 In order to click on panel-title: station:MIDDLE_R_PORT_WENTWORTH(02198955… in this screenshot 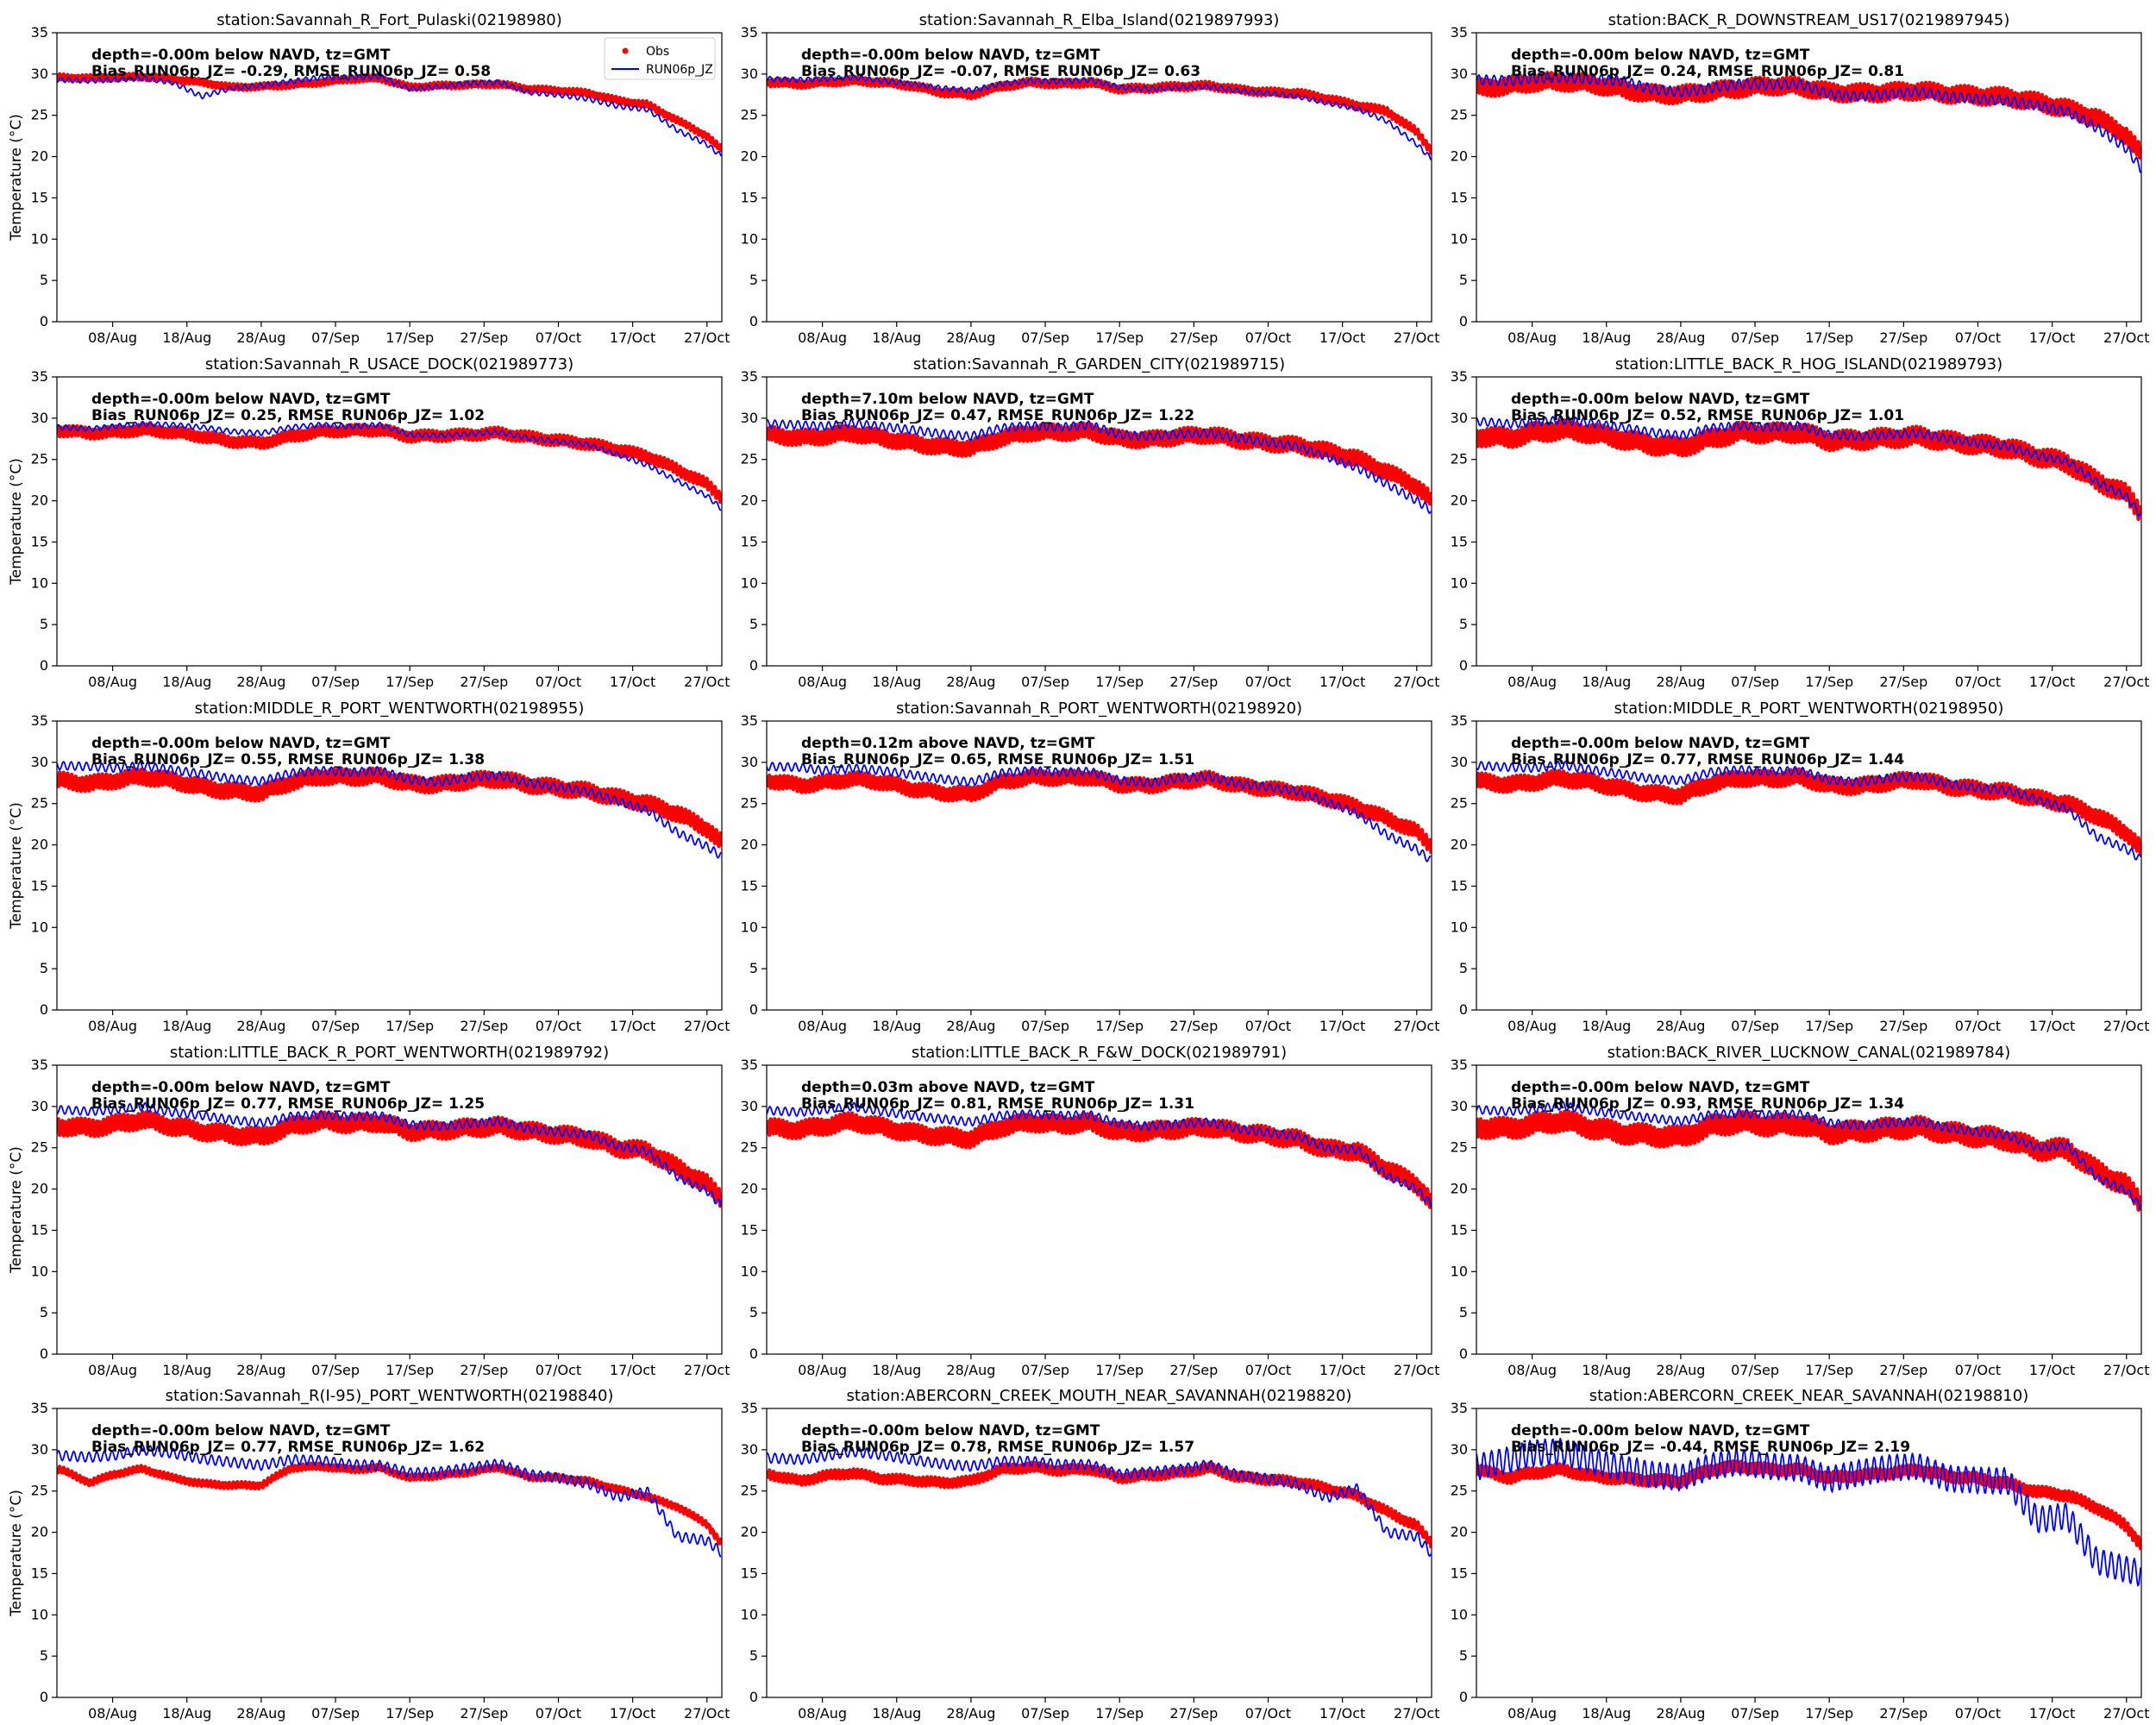, I will do `click(390, 709)`.